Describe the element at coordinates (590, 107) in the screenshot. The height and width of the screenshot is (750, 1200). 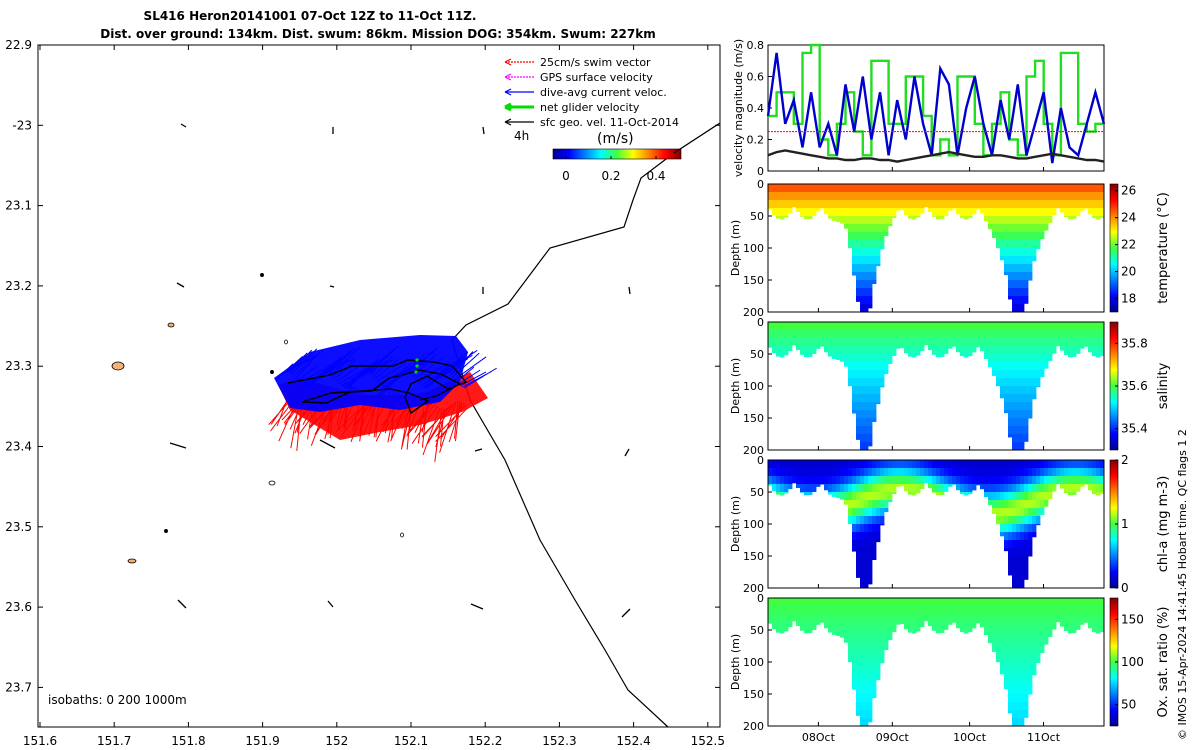
I see `legend-label: net glider velocity` at that location.